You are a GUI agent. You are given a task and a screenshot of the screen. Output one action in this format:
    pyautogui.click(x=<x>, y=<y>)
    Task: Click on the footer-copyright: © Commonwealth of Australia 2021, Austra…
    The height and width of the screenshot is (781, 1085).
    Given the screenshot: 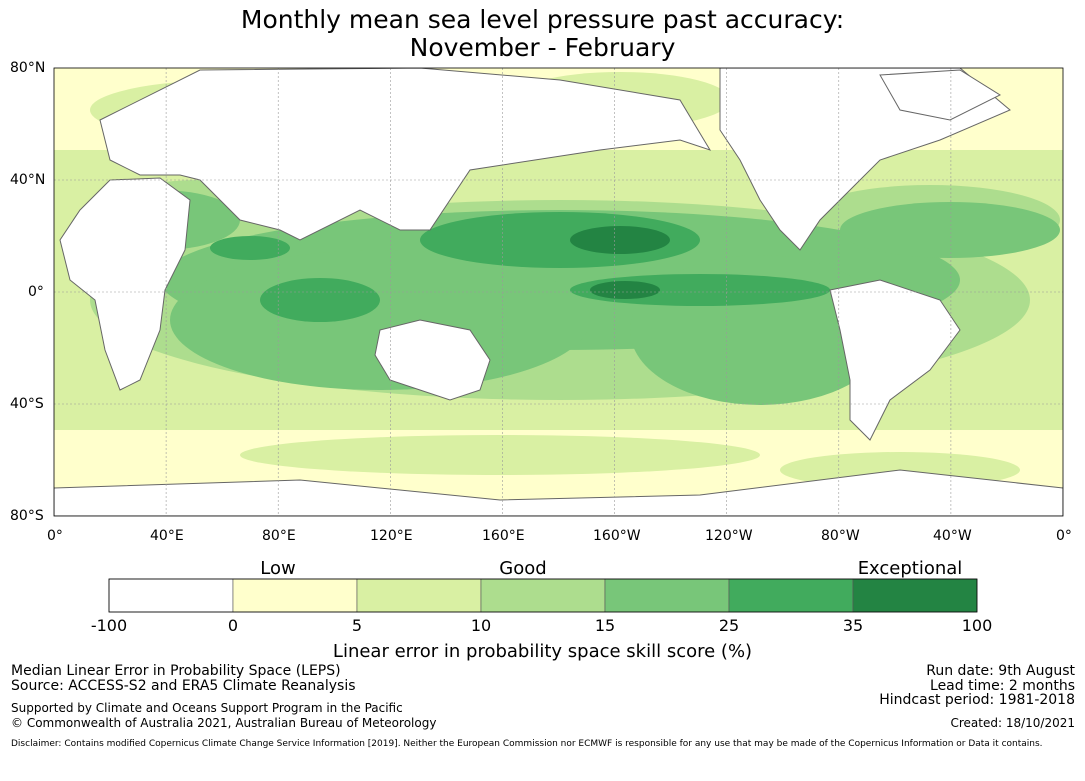 What is the action you would take?
    pyautogui.click(x=224, y=723)
    